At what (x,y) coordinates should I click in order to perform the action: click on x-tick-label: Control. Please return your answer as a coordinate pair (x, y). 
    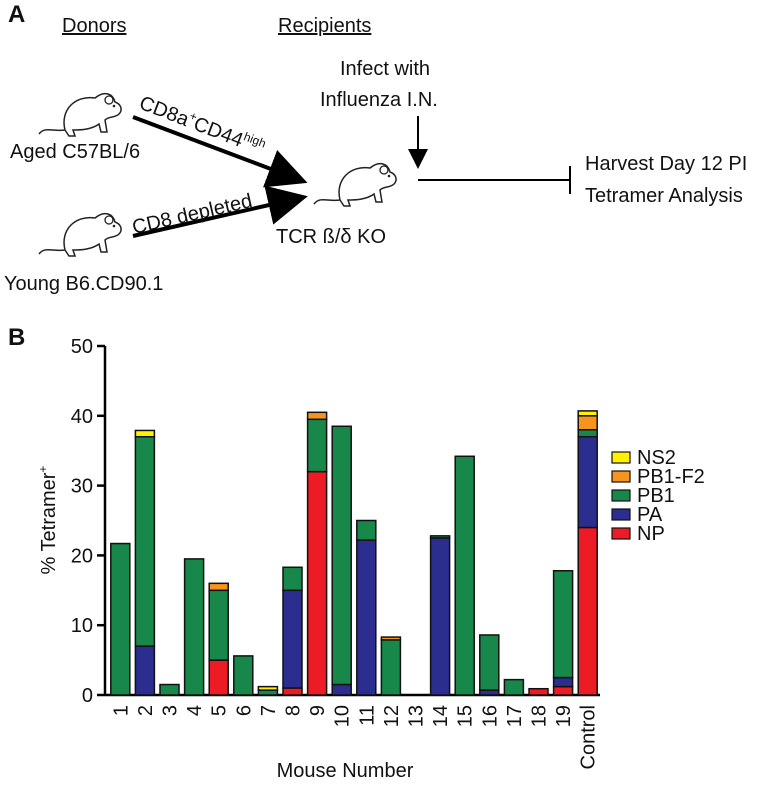
    Looking at the image, I should click on (589, 737).